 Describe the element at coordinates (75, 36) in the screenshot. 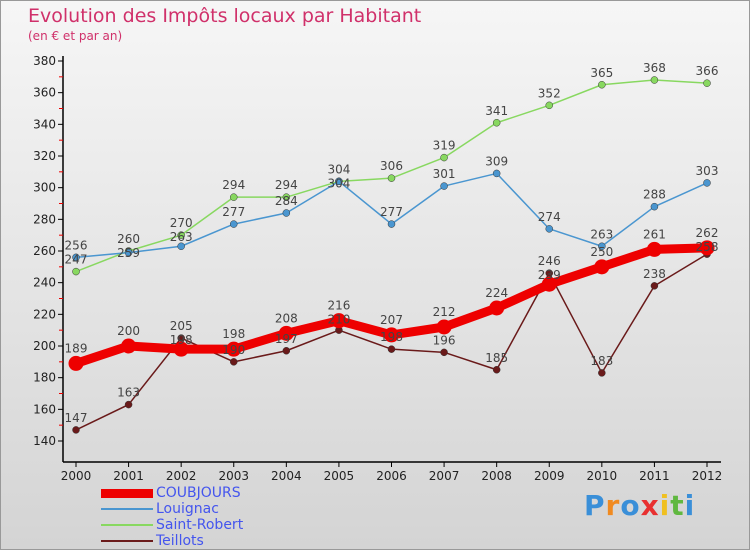

I see `chart-subtitle: (en € et par an)` at that location.